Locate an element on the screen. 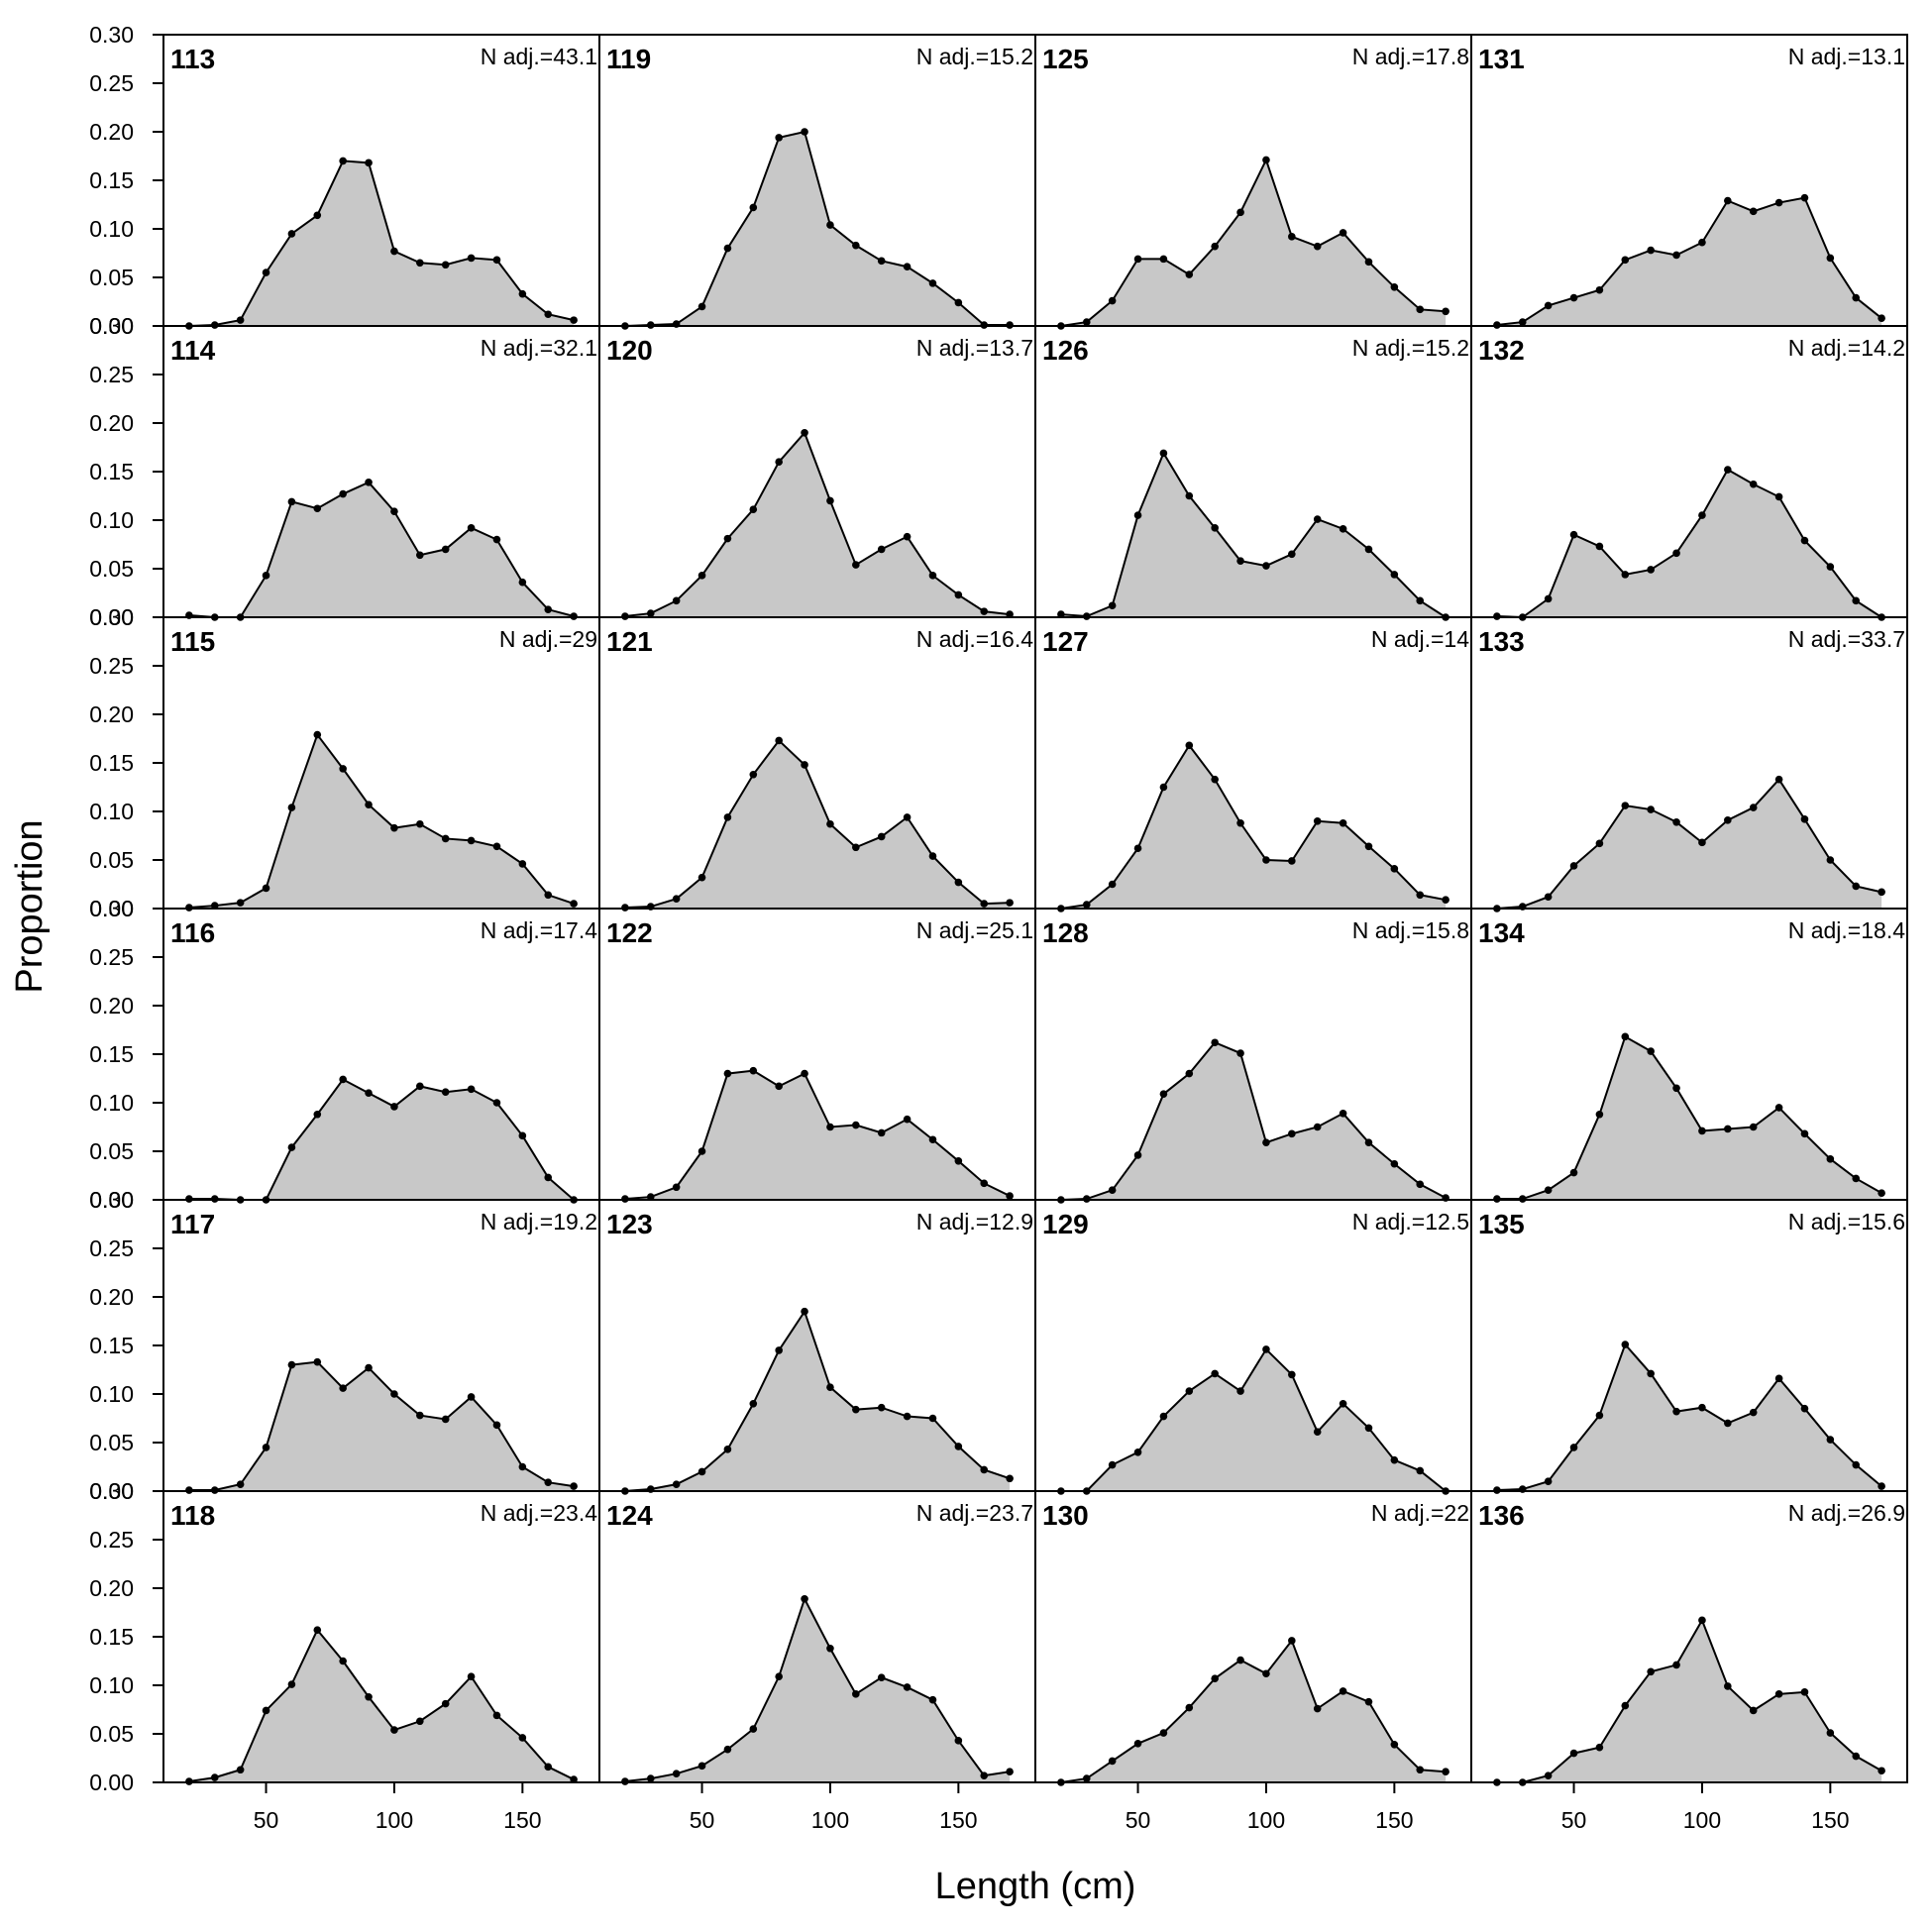  panel-id-label: 135 is located at coordinates (1501, 1224).